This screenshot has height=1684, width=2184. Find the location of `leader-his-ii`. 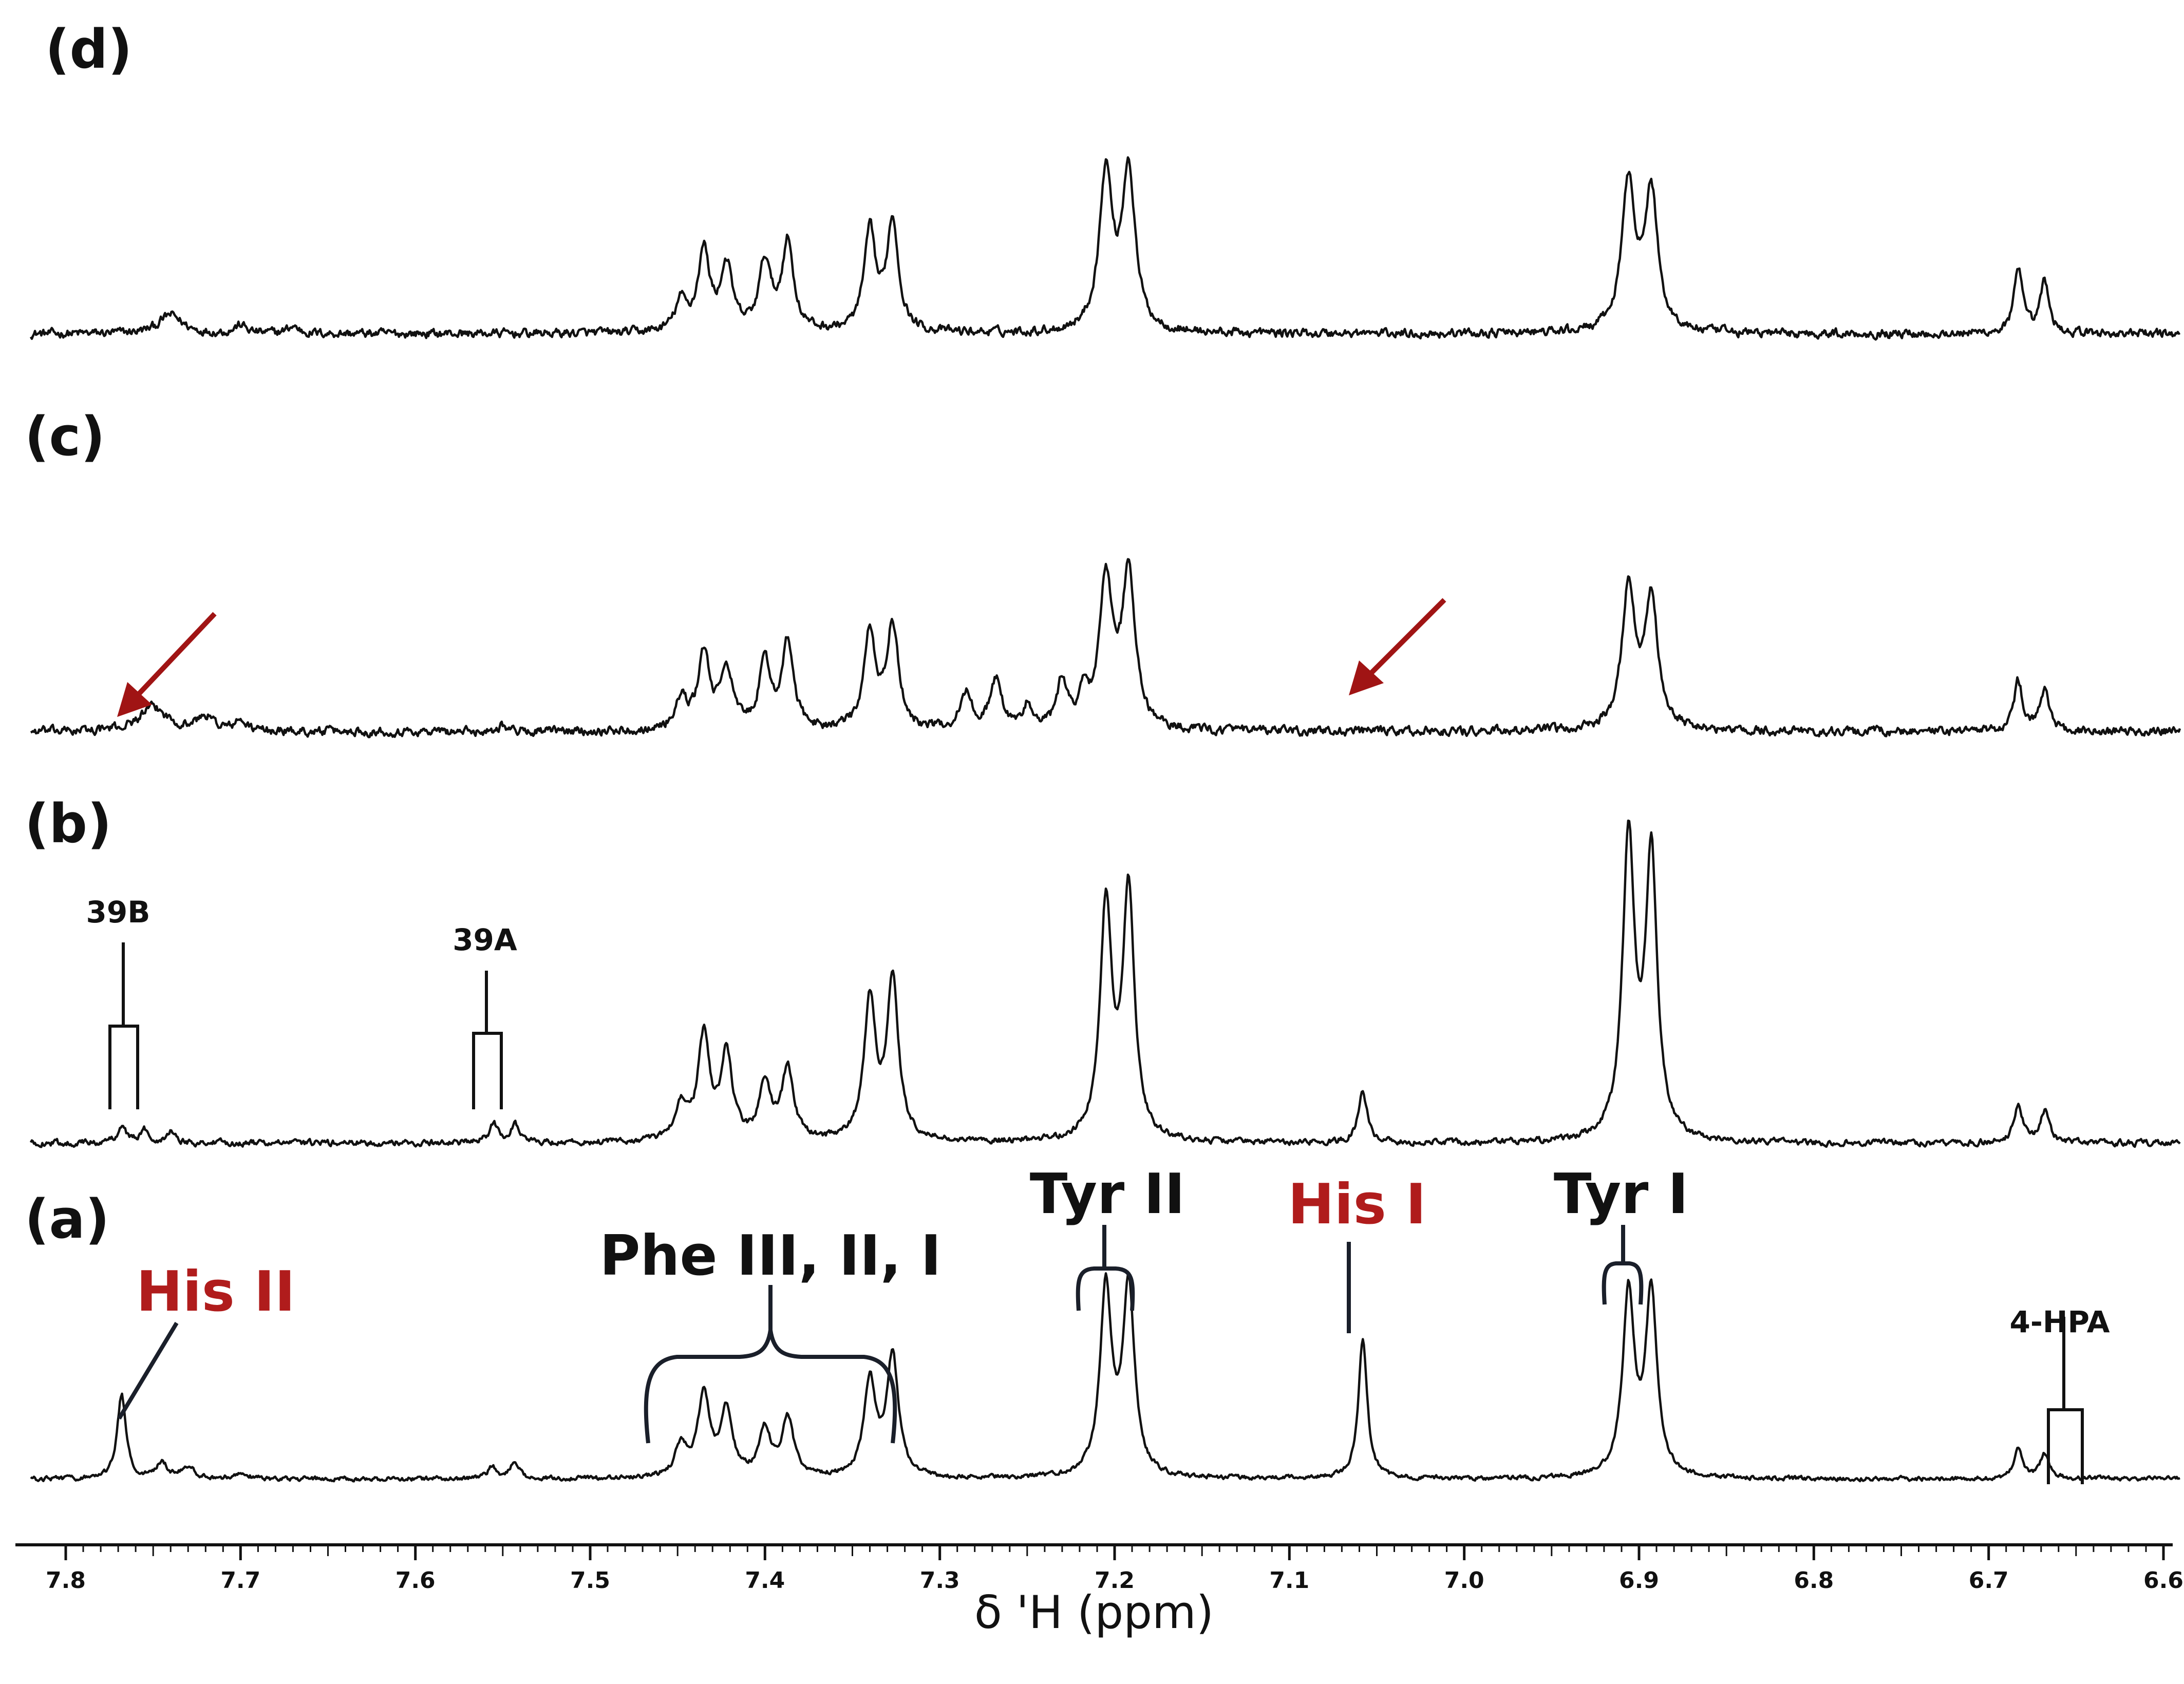

leader-his-ii is located at coordinates (148, 1370).